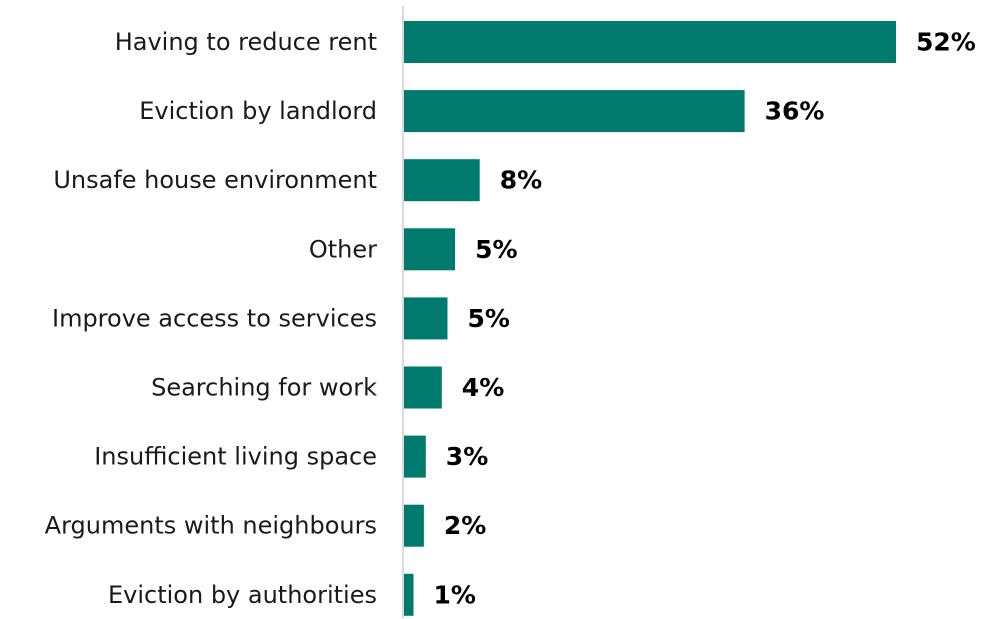 The image size is (990, 619). Describe the element at coordinates (246, 42) in the screenshot. I see `category-label: Having to reduce rent` at that location.